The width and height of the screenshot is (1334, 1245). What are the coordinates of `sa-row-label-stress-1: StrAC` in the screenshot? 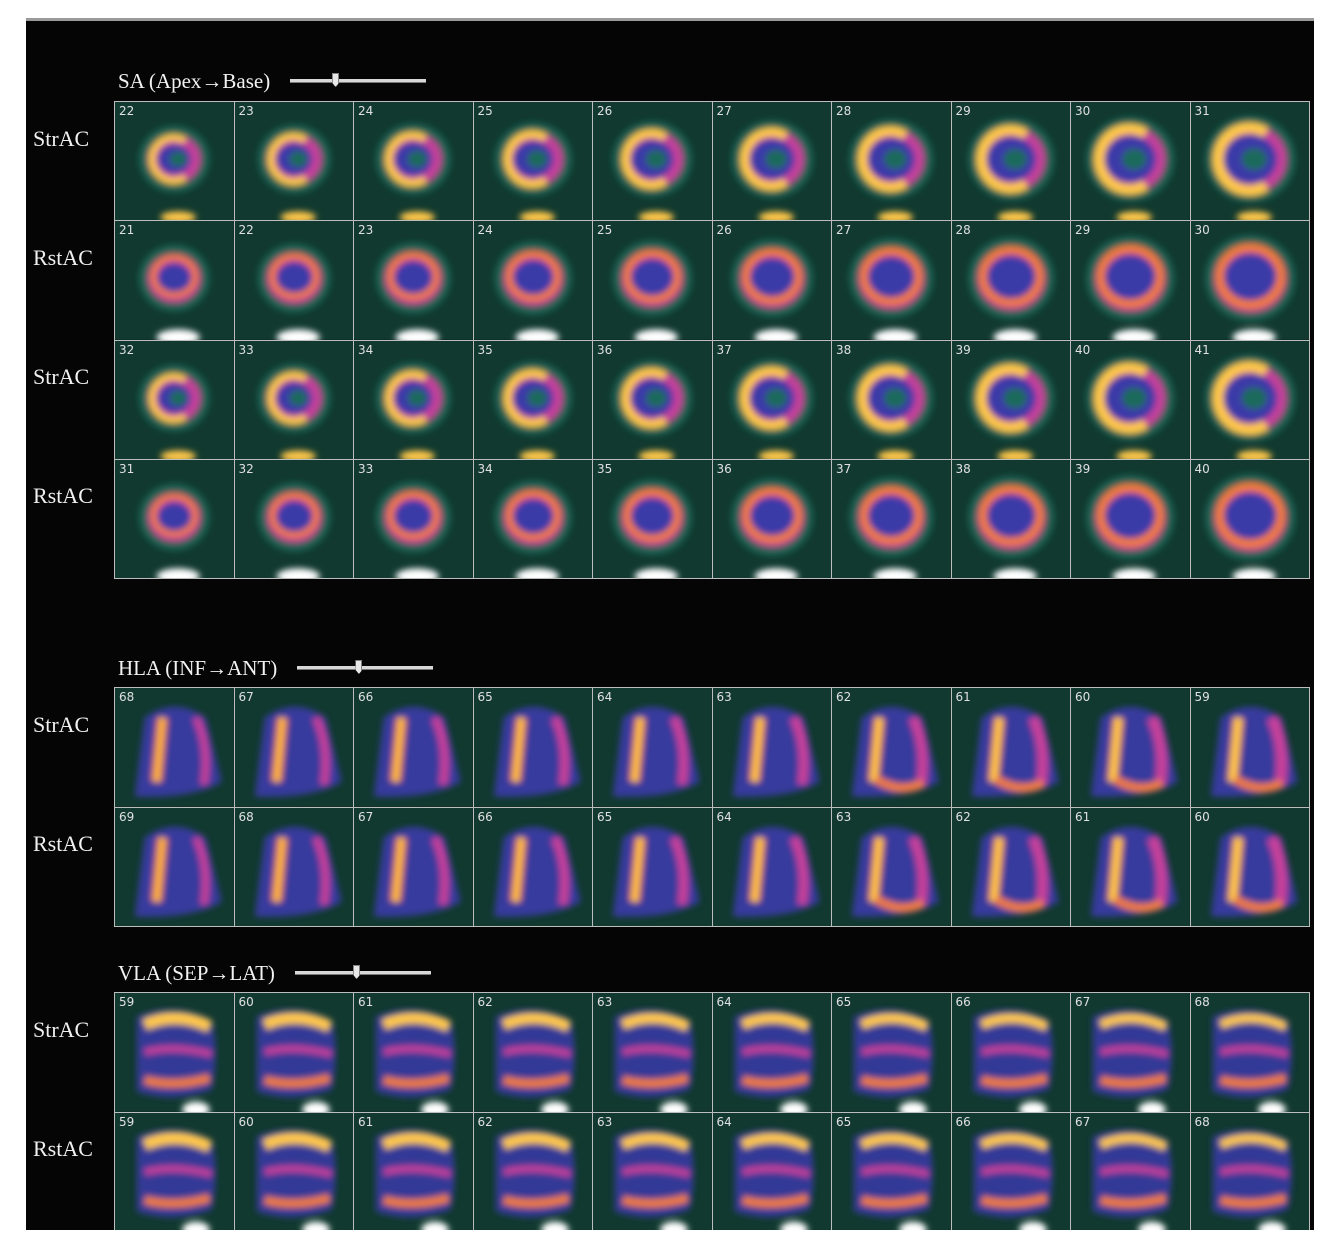 It's located at (61, 138).